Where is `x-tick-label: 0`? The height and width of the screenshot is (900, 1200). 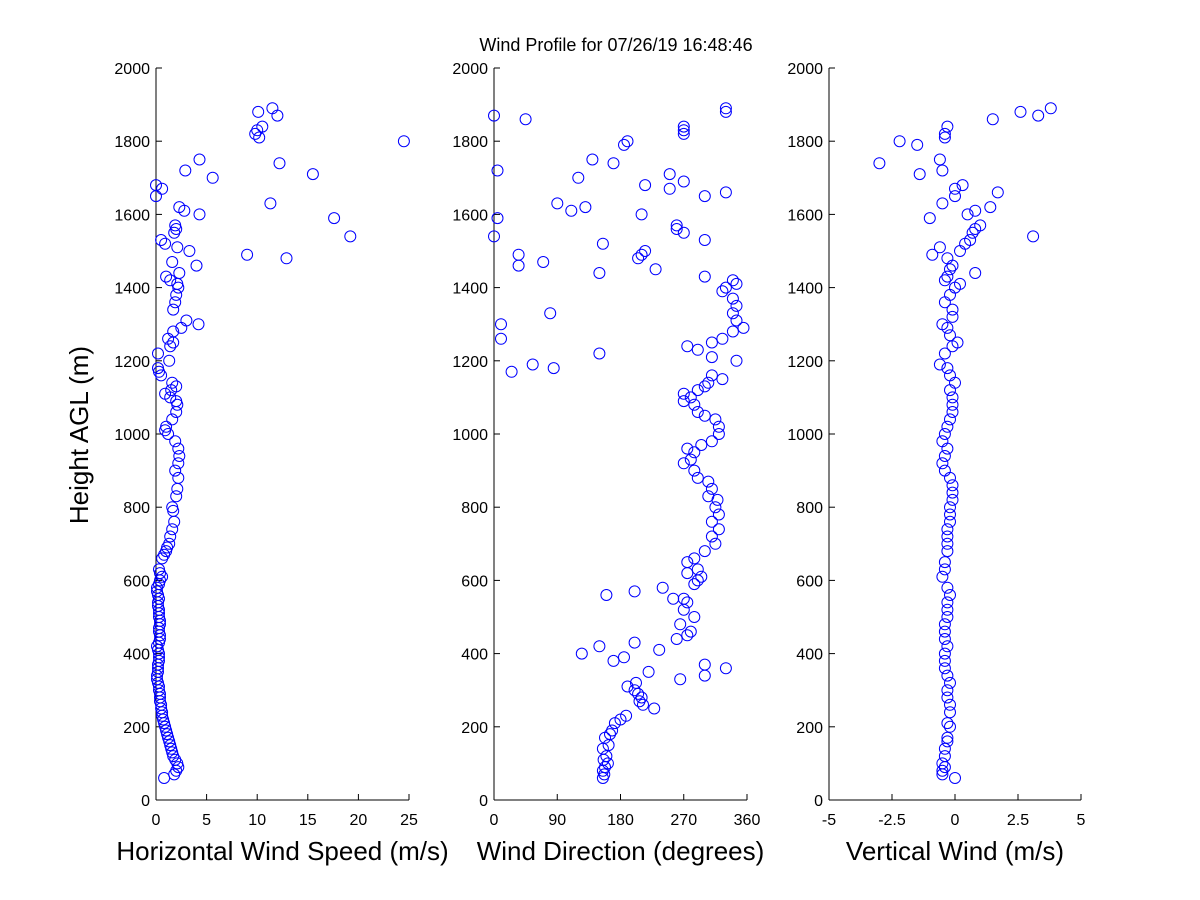 x-tick-label: 0 is located at coordinates (156, 820).